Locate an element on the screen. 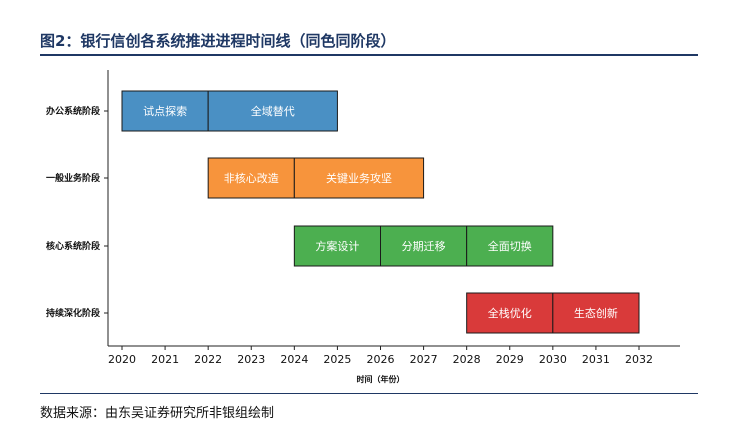 The width and height of the screenshot is (738, 429). bar-label: 生态创新 is located at coordinates (596, 313).